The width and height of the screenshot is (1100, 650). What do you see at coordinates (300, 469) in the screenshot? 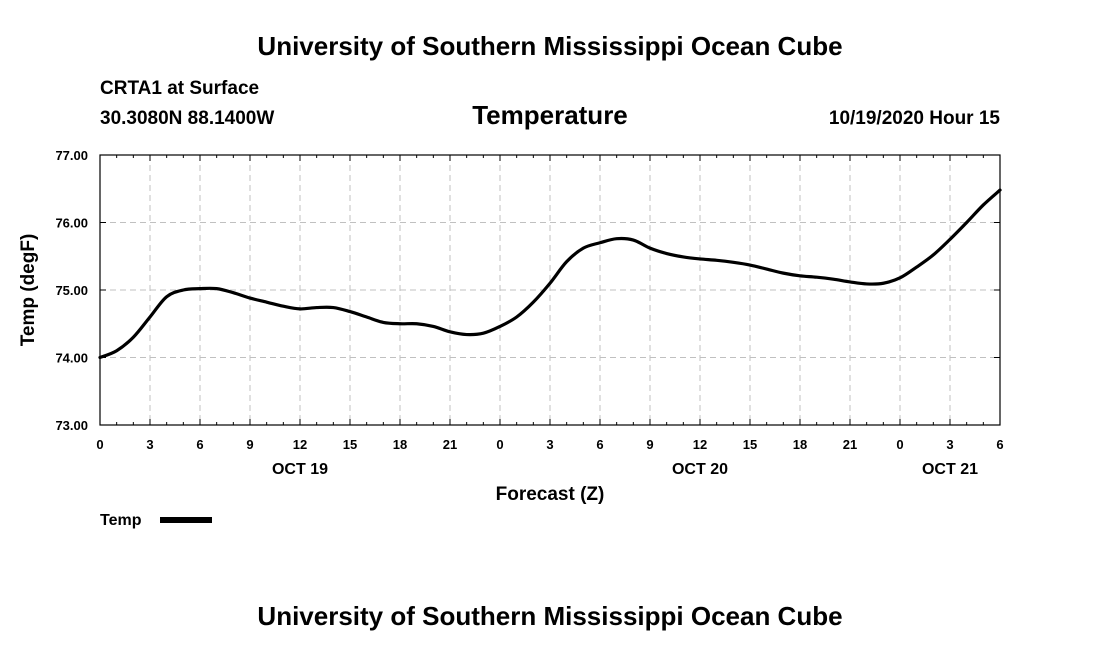
I see `date-label: OCT 19` at bounding box center [300, 469].